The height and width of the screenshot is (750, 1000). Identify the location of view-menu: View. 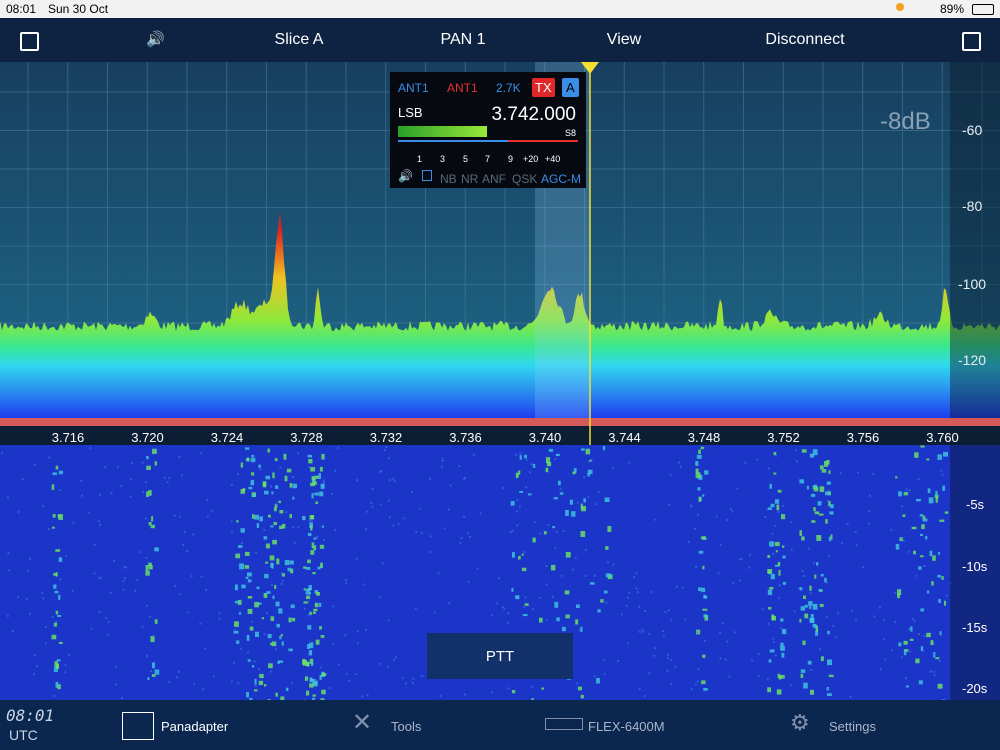
(624, 39).